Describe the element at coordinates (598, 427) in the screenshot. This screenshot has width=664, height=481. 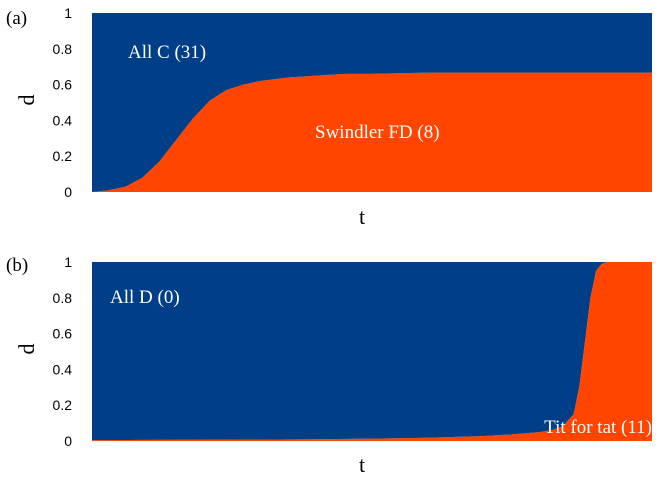
I see `series-label-tit-for-tat: Tit for tat (11)` at that location.